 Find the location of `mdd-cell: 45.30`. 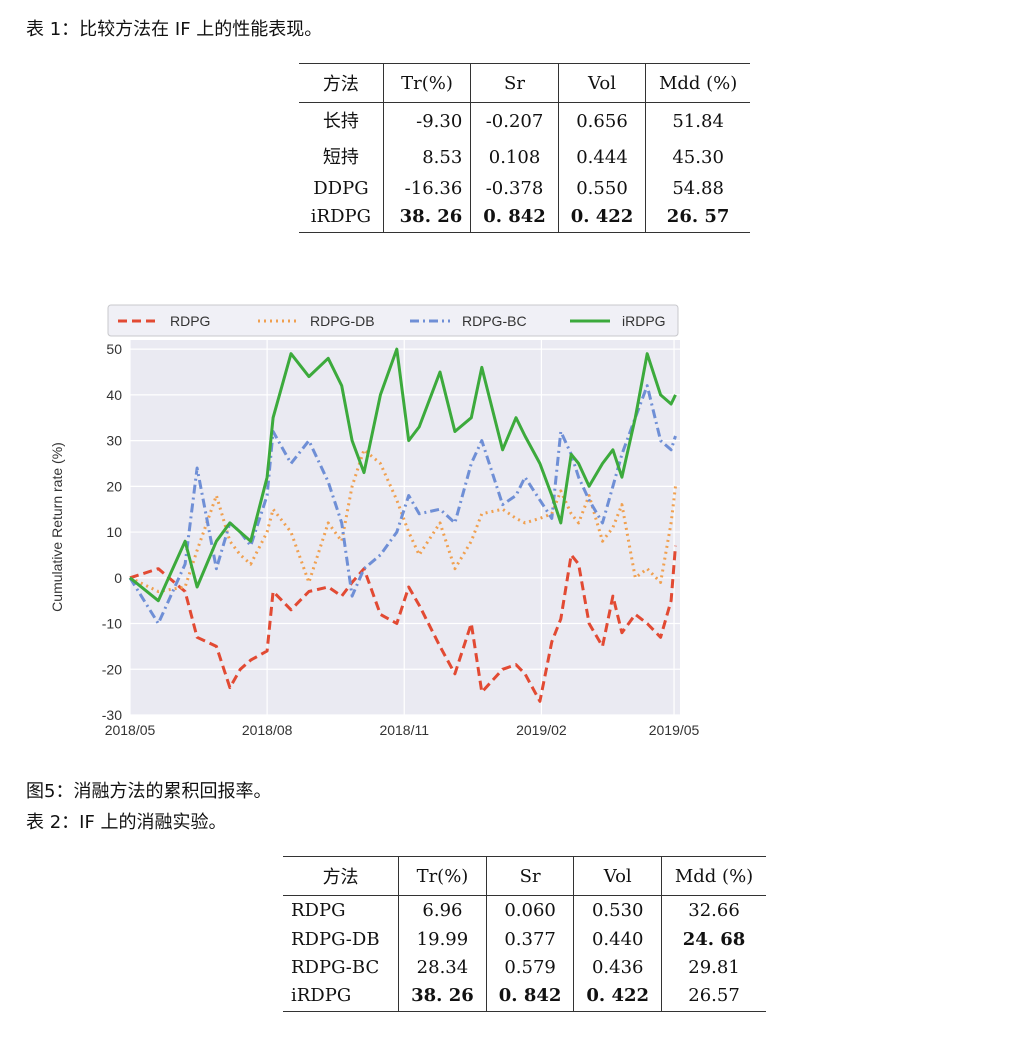

mdd-cell: 45.30 is located at coordinates (697, 157).